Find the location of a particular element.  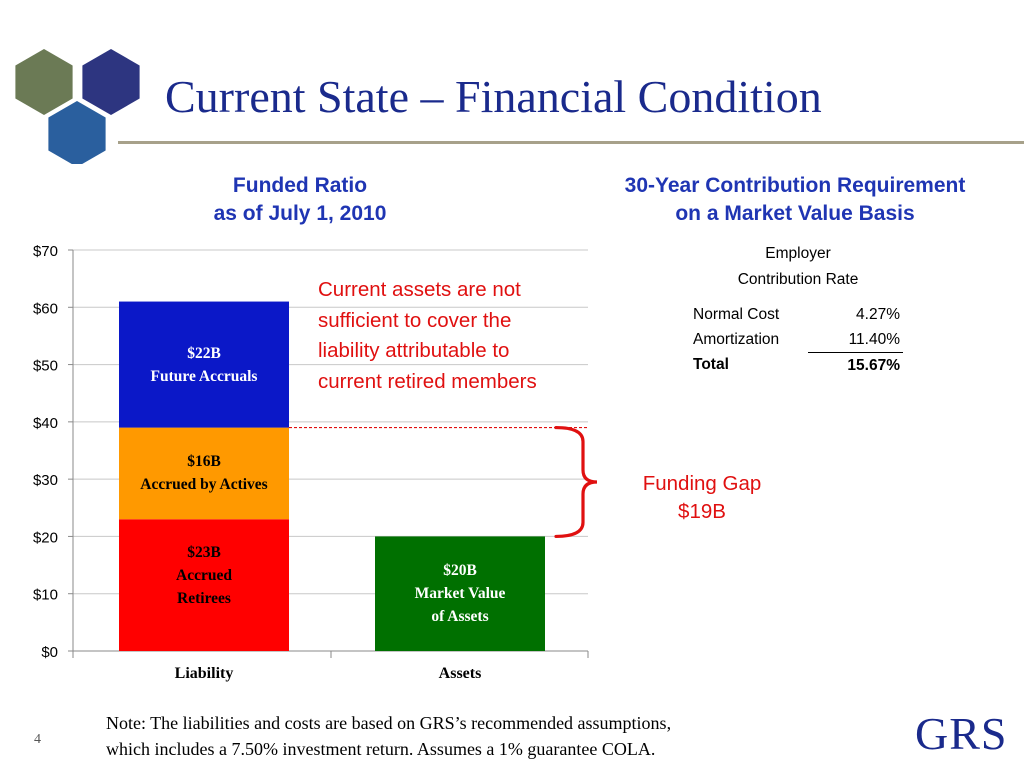

hex-navy-icon is located at coordinates (111, 82).